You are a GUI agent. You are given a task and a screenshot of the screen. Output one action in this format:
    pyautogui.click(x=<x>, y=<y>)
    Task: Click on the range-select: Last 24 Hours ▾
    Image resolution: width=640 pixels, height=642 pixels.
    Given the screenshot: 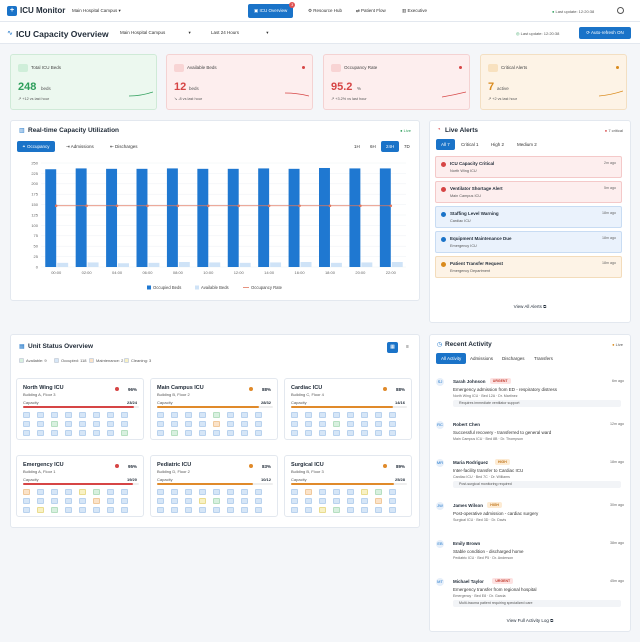 What is the action you would take?
    pyautogui.click(x=240, y=32)
    